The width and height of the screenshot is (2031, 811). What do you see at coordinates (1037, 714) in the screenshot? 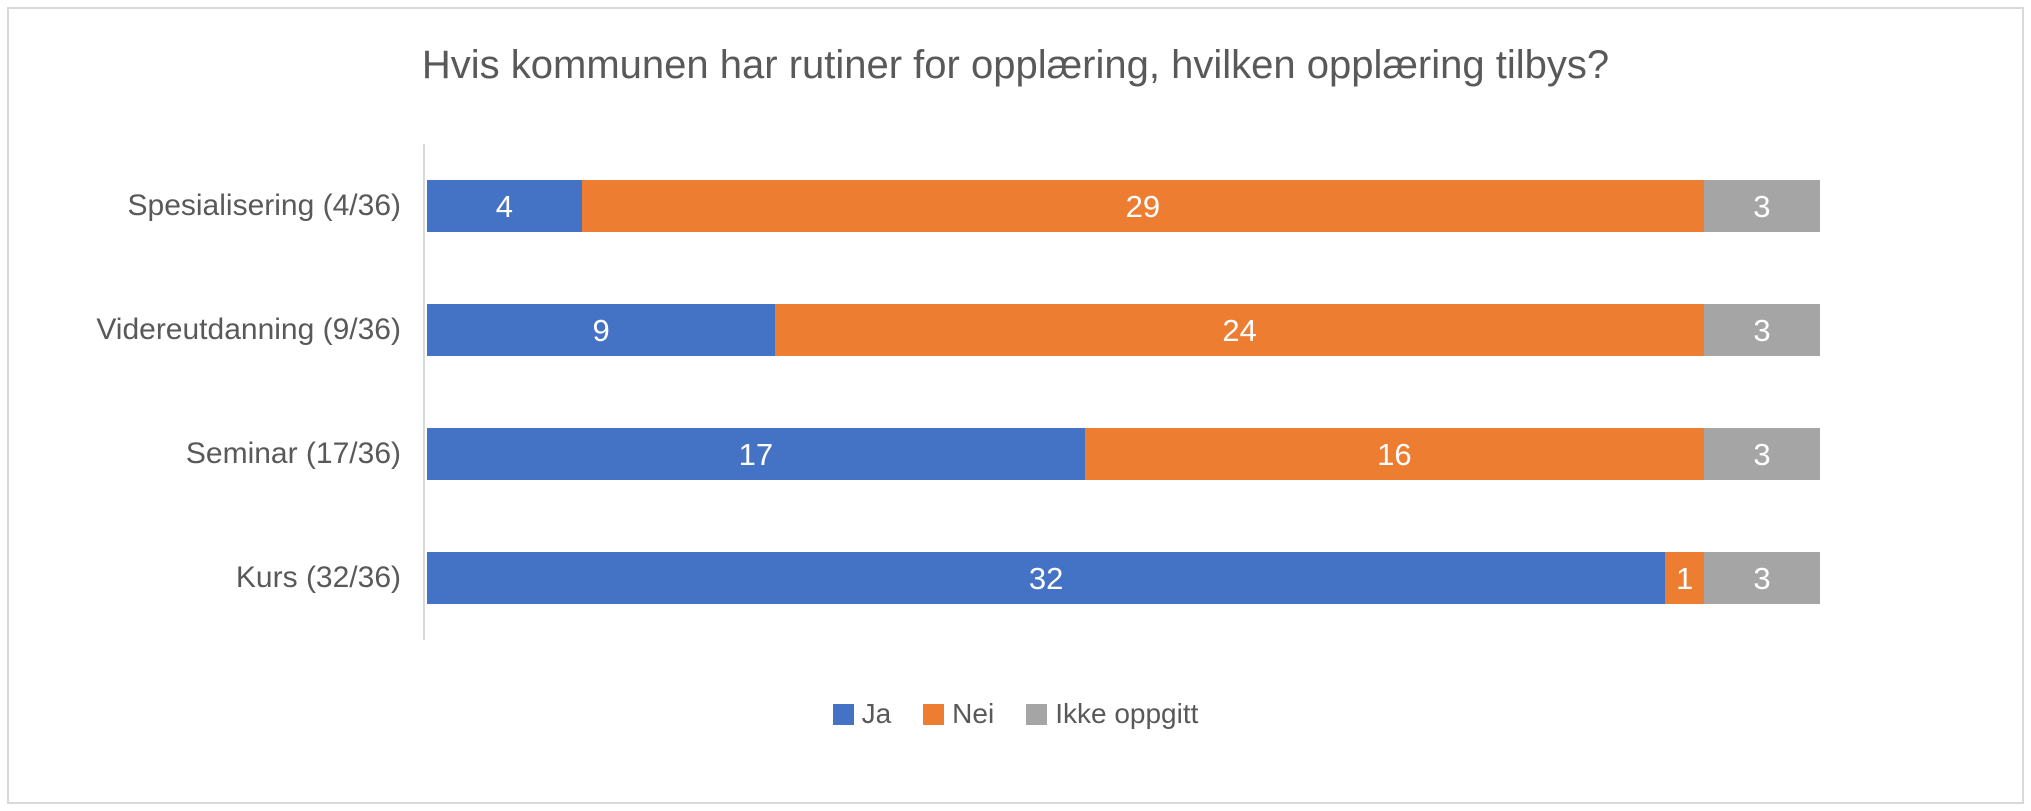
I see `legend-swatch-ikke-oppgitt` at bounding box center [1037, 714].